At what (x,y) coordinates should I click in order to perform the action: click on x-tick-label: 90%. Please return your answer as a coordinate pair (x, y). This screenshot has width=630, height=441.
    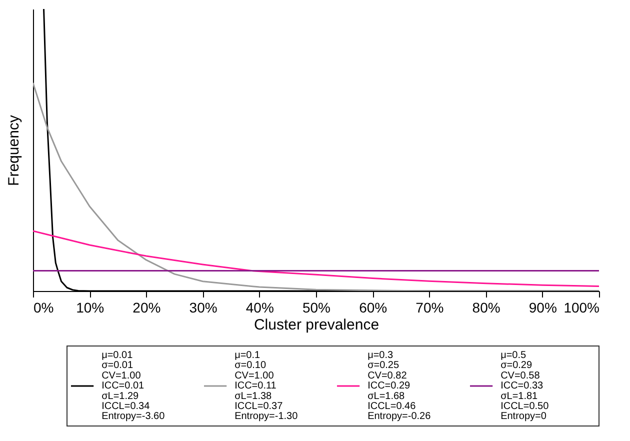
    Looking at the image, I should click on (542, 308).